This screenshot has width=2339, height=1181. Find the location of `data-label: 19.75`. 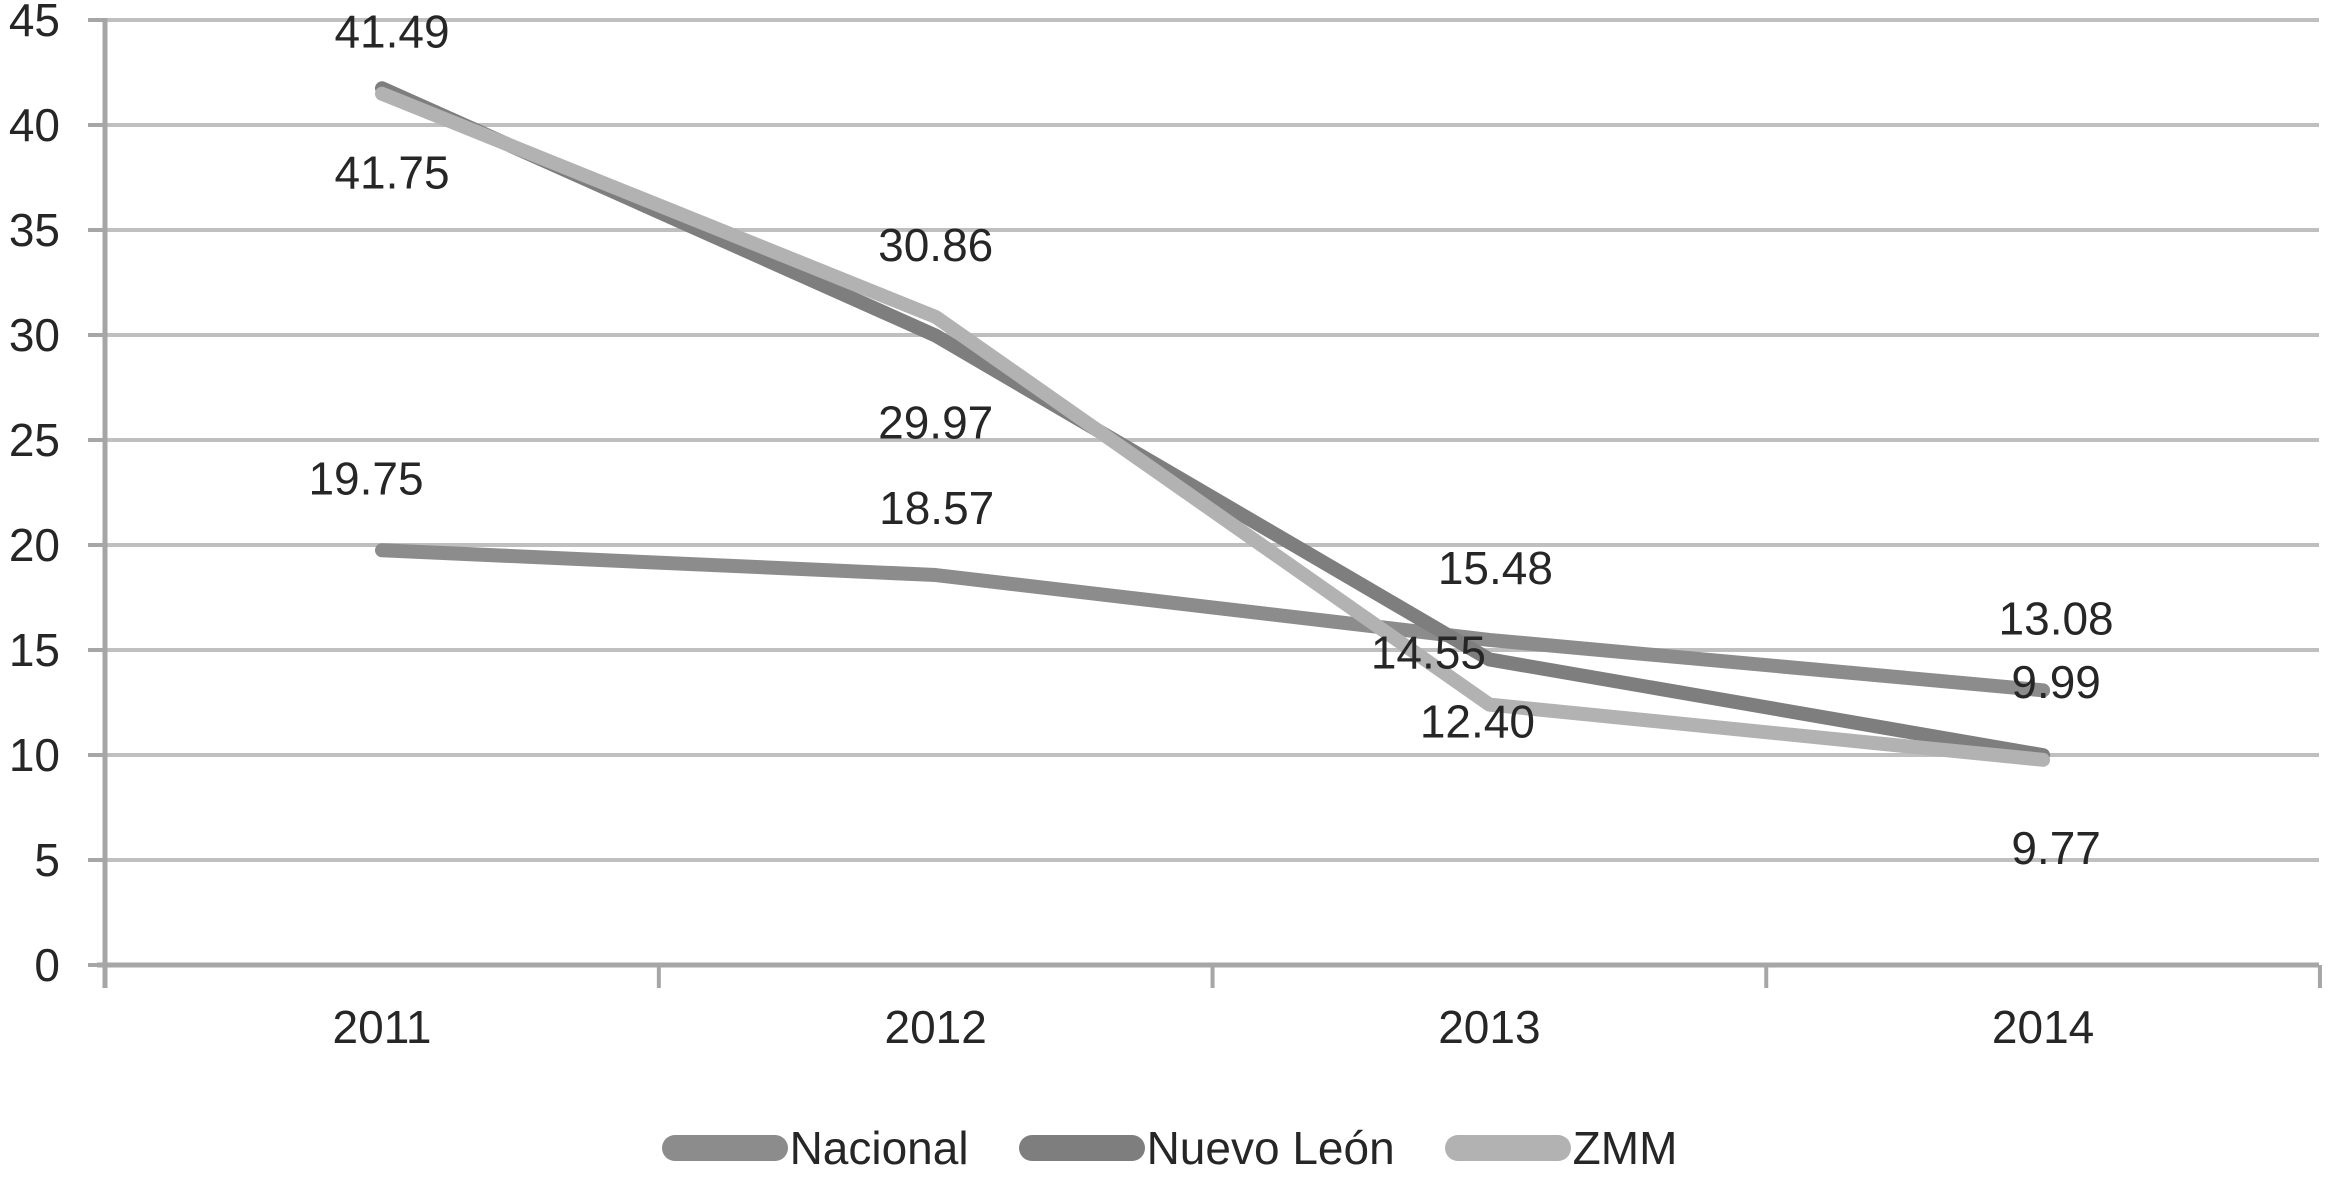

data-label: 19.75 is located at coordinates (365, 478).